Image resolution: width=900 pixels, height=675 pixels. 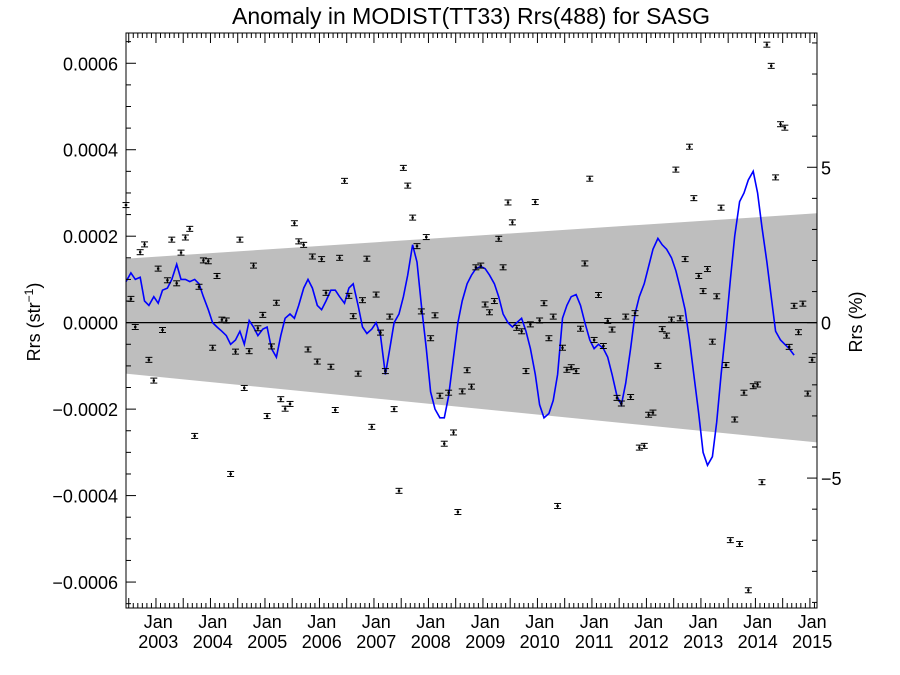 What do you see at coordinates (29, 295) in the screenshot?
I see `y-axis-label-sup: −1` at bounding box center [29, 295].